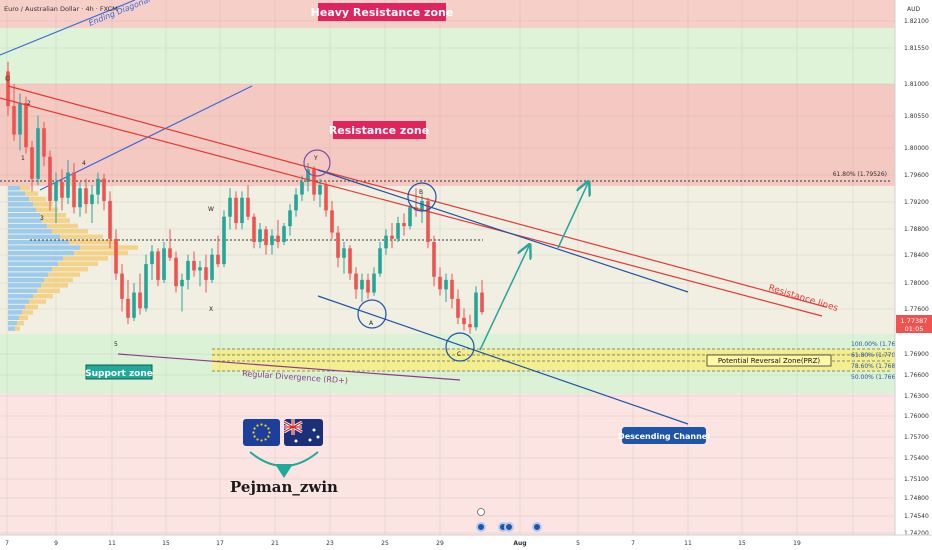  What do you see at coordinates (481, 512) in the screenshot?
I see `event-flag-icon` at bounding box center [481, 512].